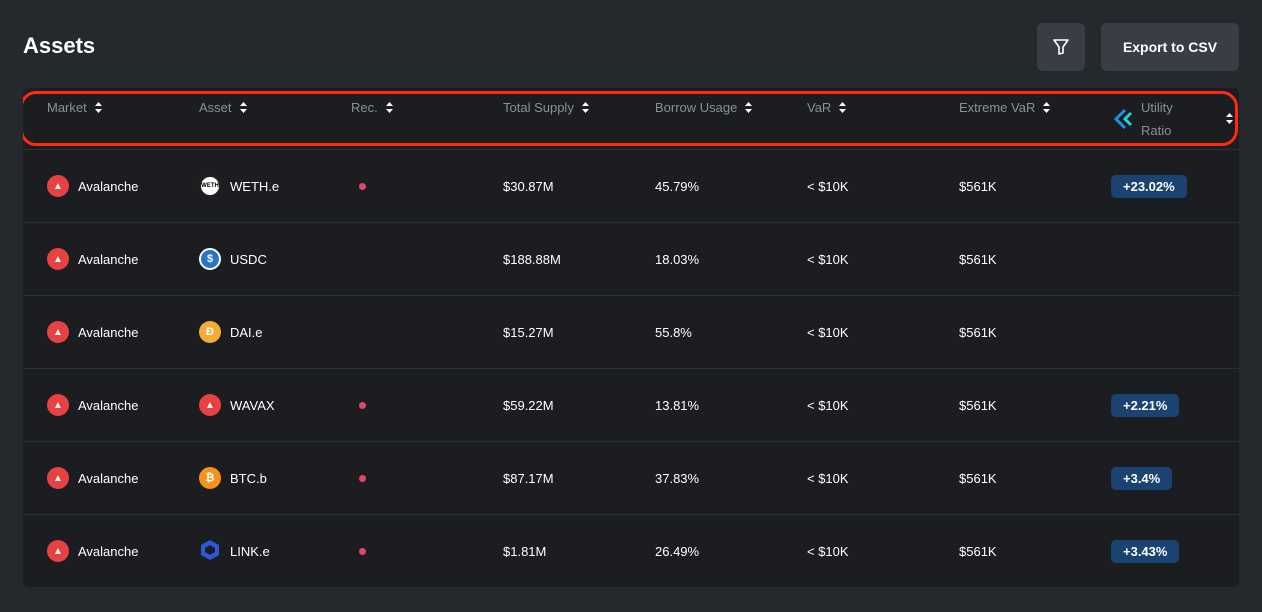 Image resolution: width=1262 pixels, height=612 pixels. Describe the element at coordinates (528, 332) in the screenshot. I see `total-supply: $15.27M` at that location.